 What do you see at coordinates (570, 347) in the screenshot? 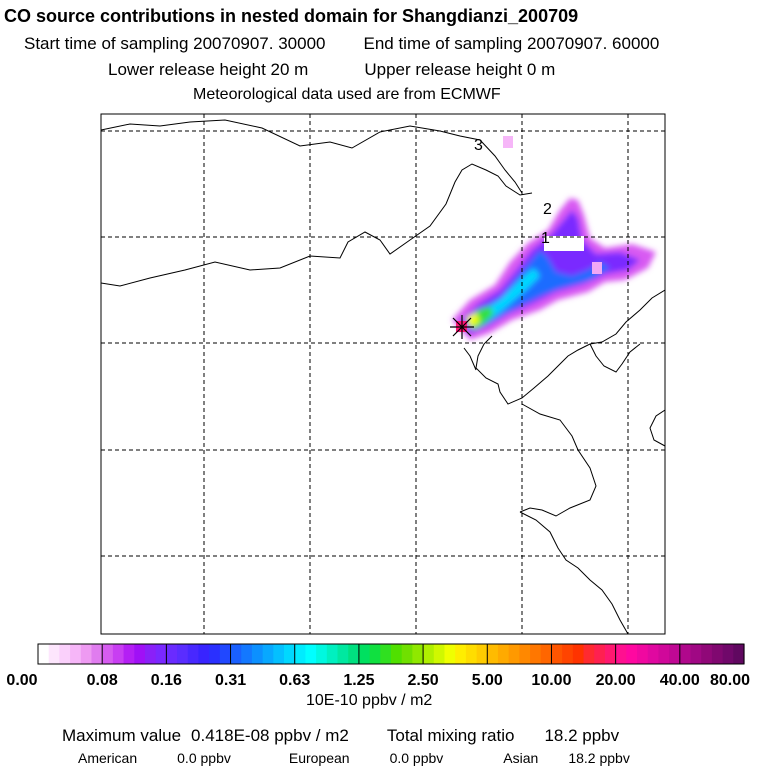
I see `coastline-bohai` at bounding box center [570, 347].